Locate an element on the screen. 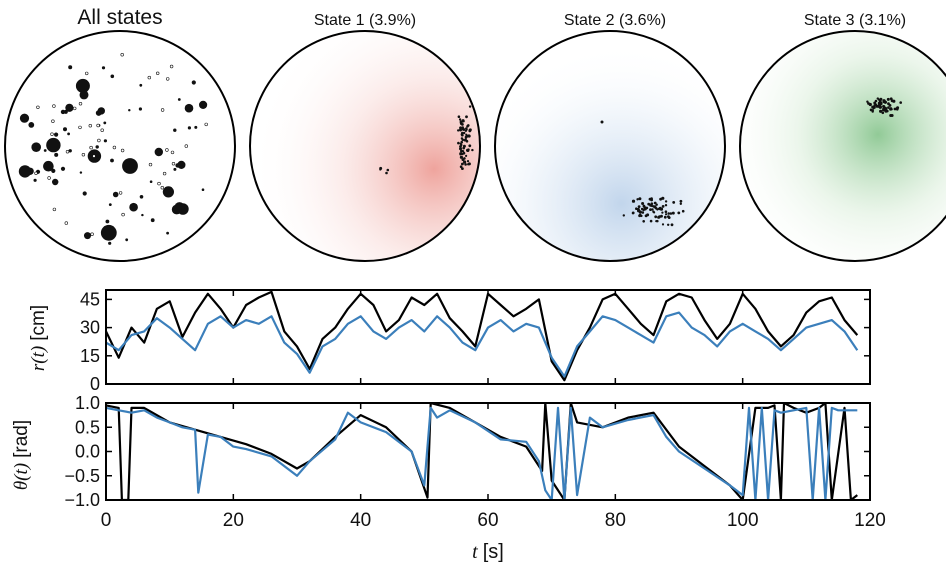 The height and width of the screenshot is (568, 946). y-tick-label: 1.0 is located at coordinates (87, 403).